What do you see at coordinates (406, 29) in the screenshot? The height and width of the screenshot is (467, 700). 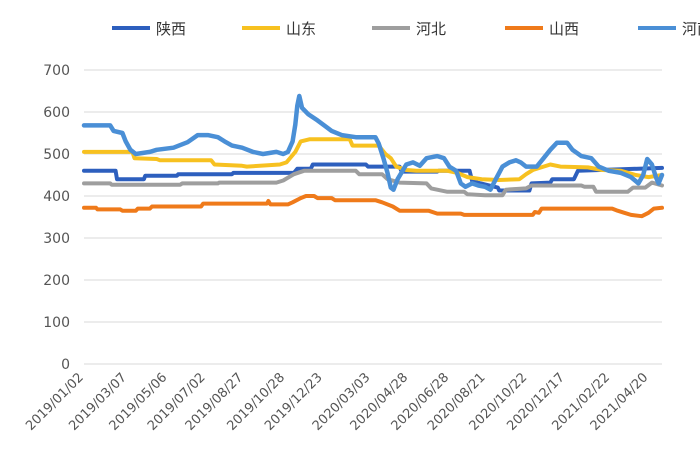 I see `legend: 陕西 山东 河北 山西 河南` at bounding box center [406, 29].